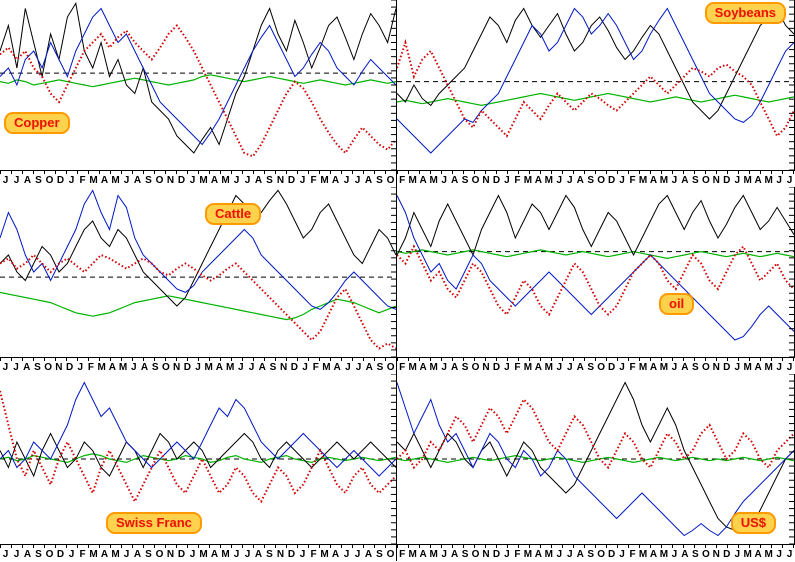 This screenshot has width=795, height=562. I want to click on series-red-dotted-line, so click(198, 447).